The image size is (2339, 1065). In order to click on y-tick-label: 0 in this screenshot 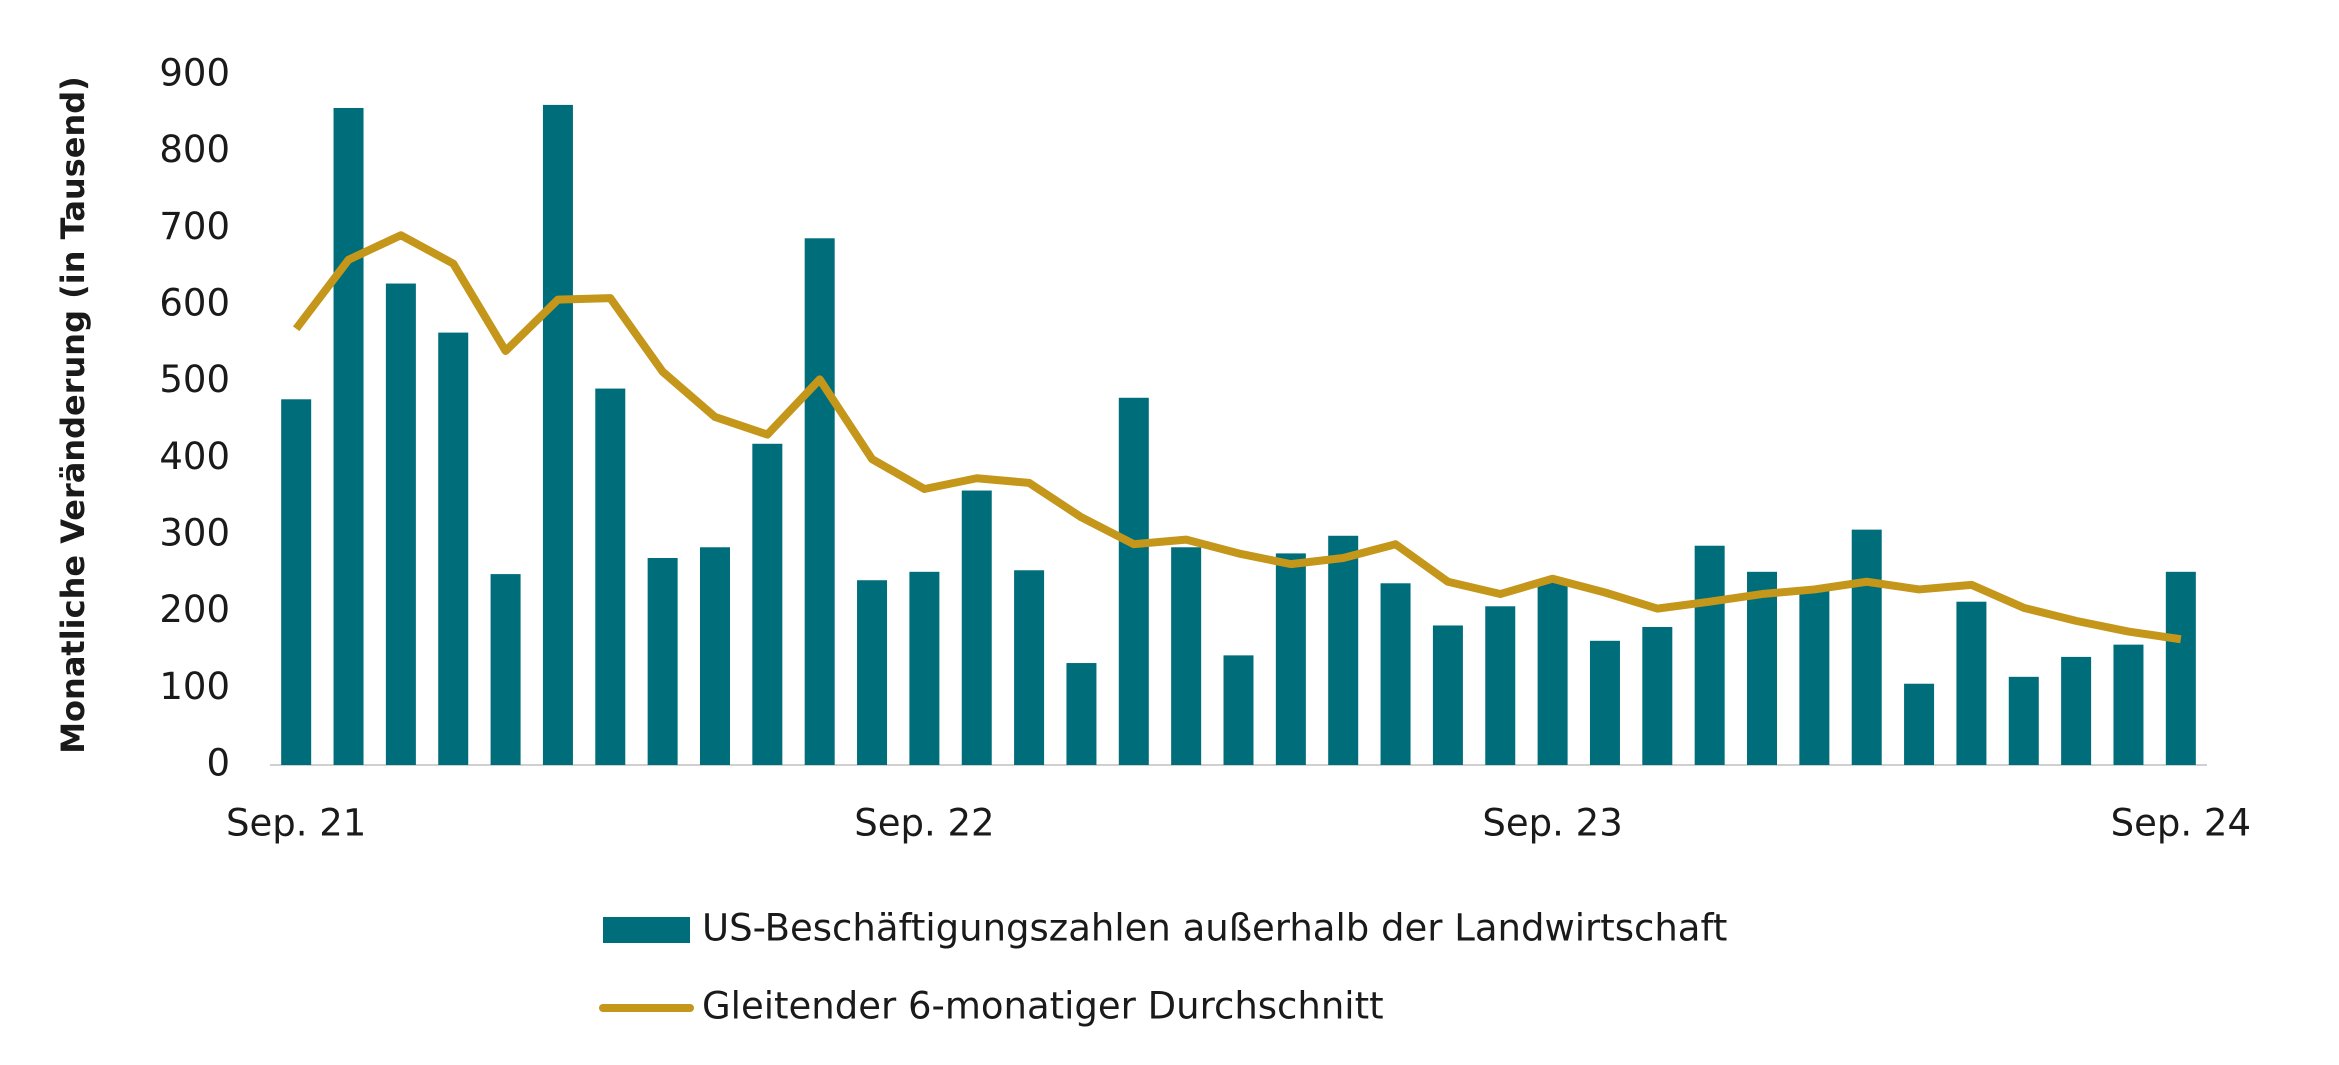, I will do `click(218, 763)`.